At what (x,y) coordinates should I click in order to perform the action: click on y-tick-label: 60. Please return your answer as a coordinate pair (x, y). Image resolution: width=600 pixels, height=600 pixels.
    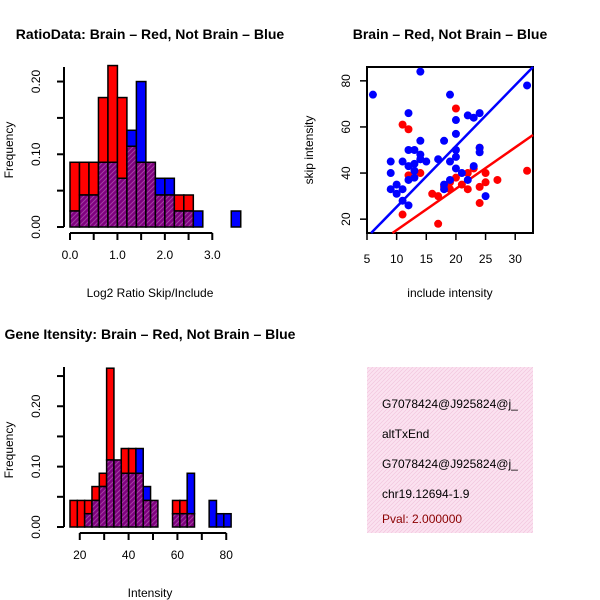
    Looking at the image, I should click on (346, 127).